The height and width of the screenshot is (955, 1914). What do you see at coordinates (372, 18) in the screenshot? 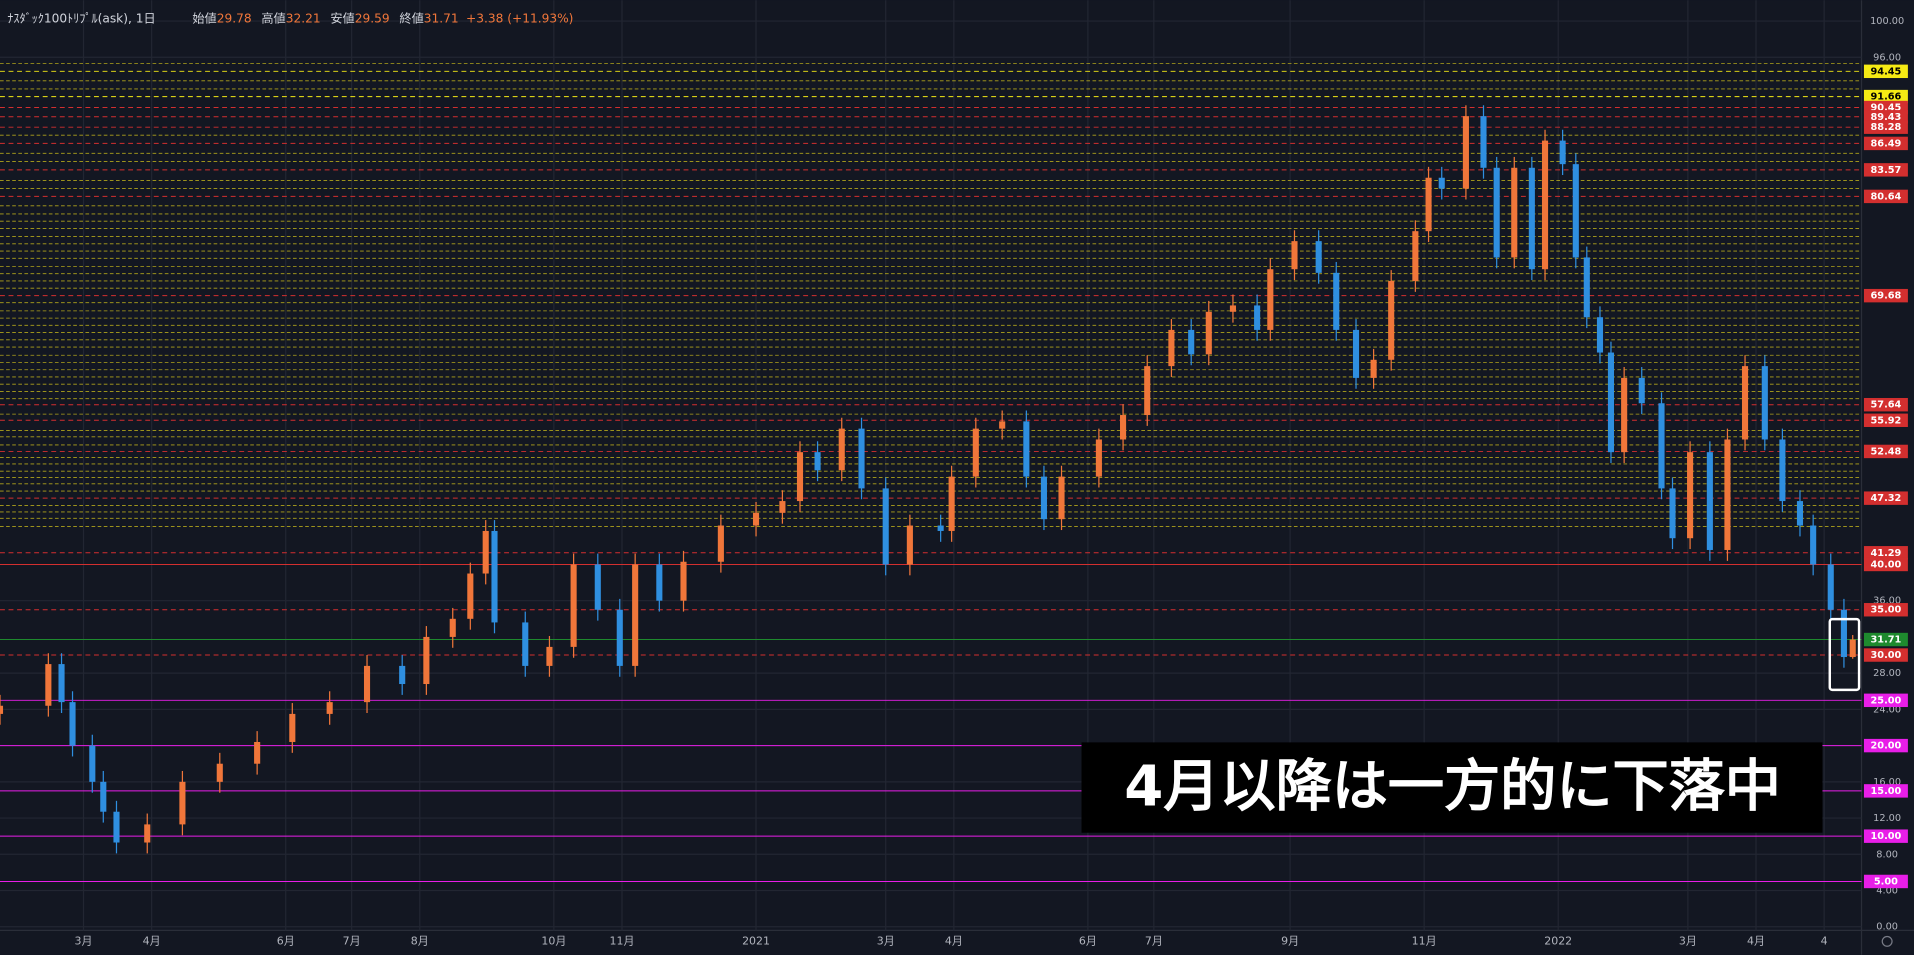
I see `field-value: 29.59` at bounding box center [372, 18].